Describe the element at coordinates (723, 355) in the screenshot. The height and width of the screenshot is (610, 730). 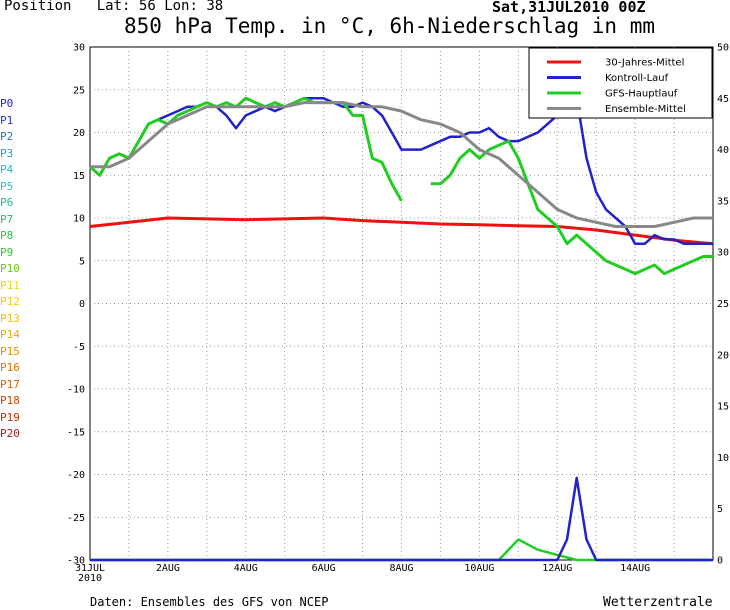
I see `y-right-tick-label: 20` at that location.